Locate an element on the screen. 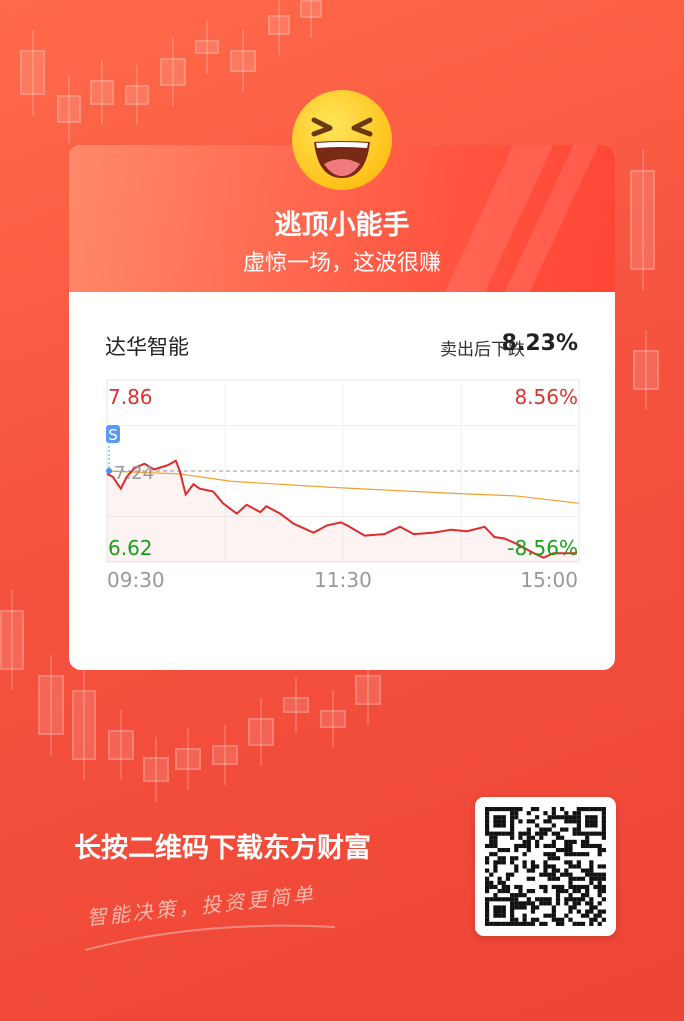 The image size is (684, 1021). qr-code is located at coordinates (545, 866).